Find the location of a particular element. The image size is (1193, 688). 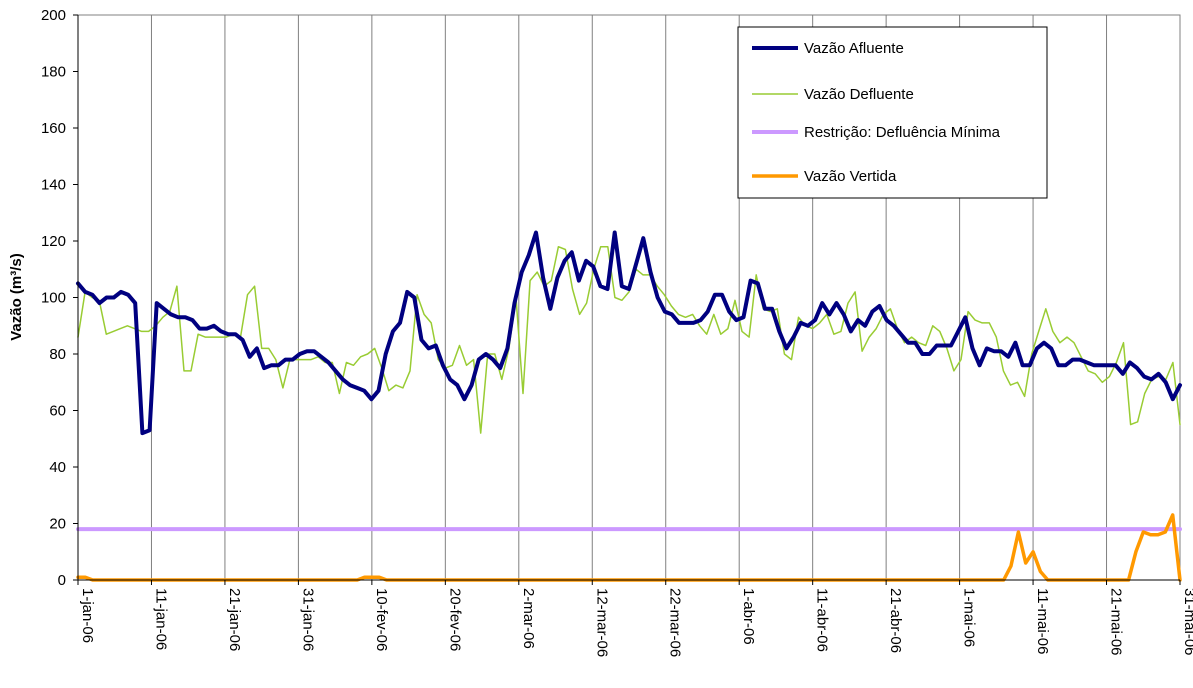

x-tick-label: 21-abr-06 is located at coordinates (895, 620).